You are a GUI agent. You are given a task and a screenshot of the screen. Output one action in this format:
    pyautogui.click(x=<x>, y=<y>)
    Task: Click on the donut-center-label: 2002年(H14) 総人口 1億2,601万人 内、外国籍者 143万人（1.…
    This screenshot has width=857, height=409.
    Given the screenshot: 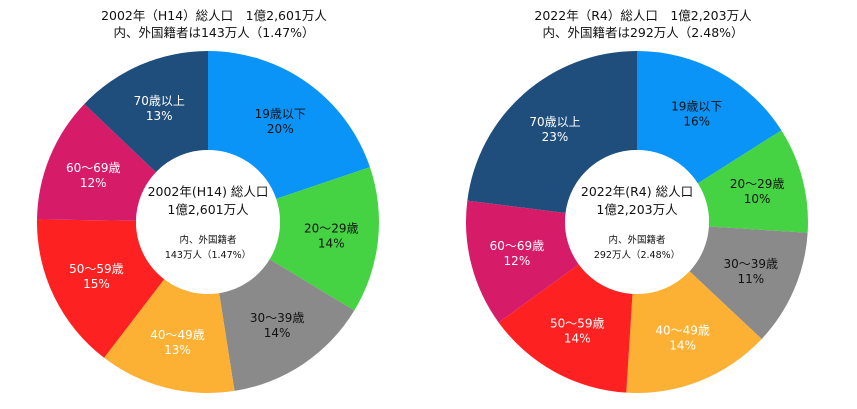 What is the action you would take?
    pyautogui.click(x=208, y=223)
    